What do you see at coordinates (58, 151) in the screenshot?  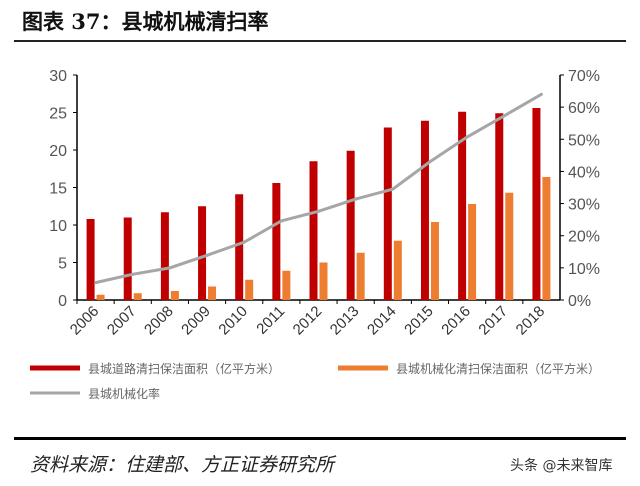 I see `left-tick-label: 20` at bounding box center [58, 151].